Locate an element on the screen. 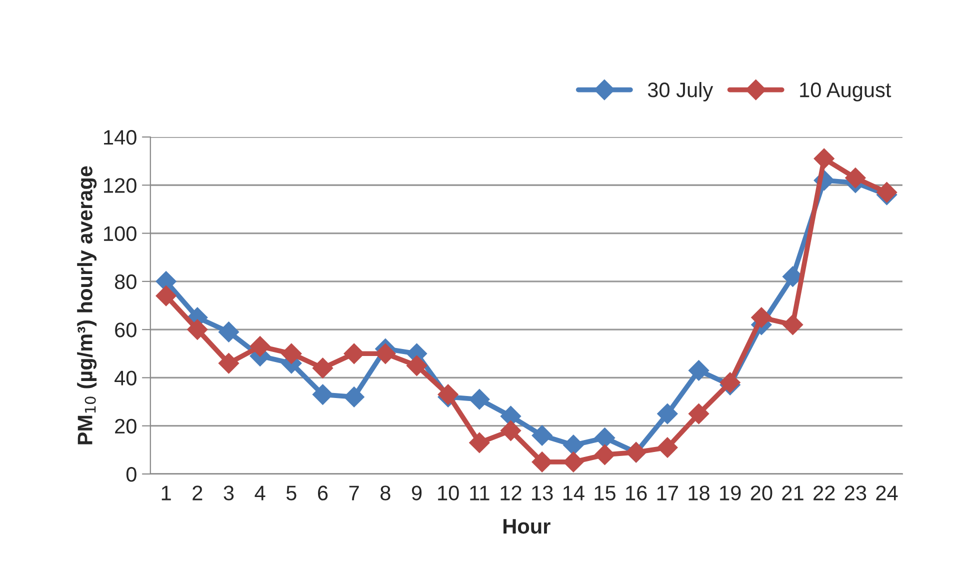 The width and height of the screenshot is (958, 583). x-tick-label: 22 is located at coordinates (824, 493).